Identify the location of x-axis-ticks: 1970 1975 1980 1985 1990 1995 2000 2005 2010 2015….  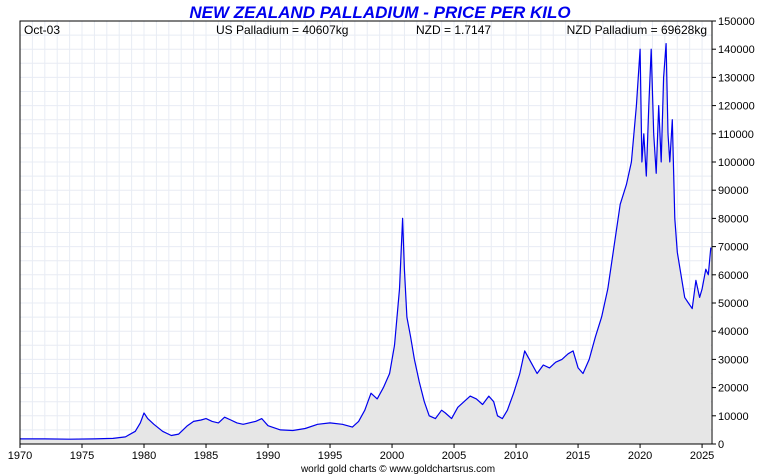
(361, 453).